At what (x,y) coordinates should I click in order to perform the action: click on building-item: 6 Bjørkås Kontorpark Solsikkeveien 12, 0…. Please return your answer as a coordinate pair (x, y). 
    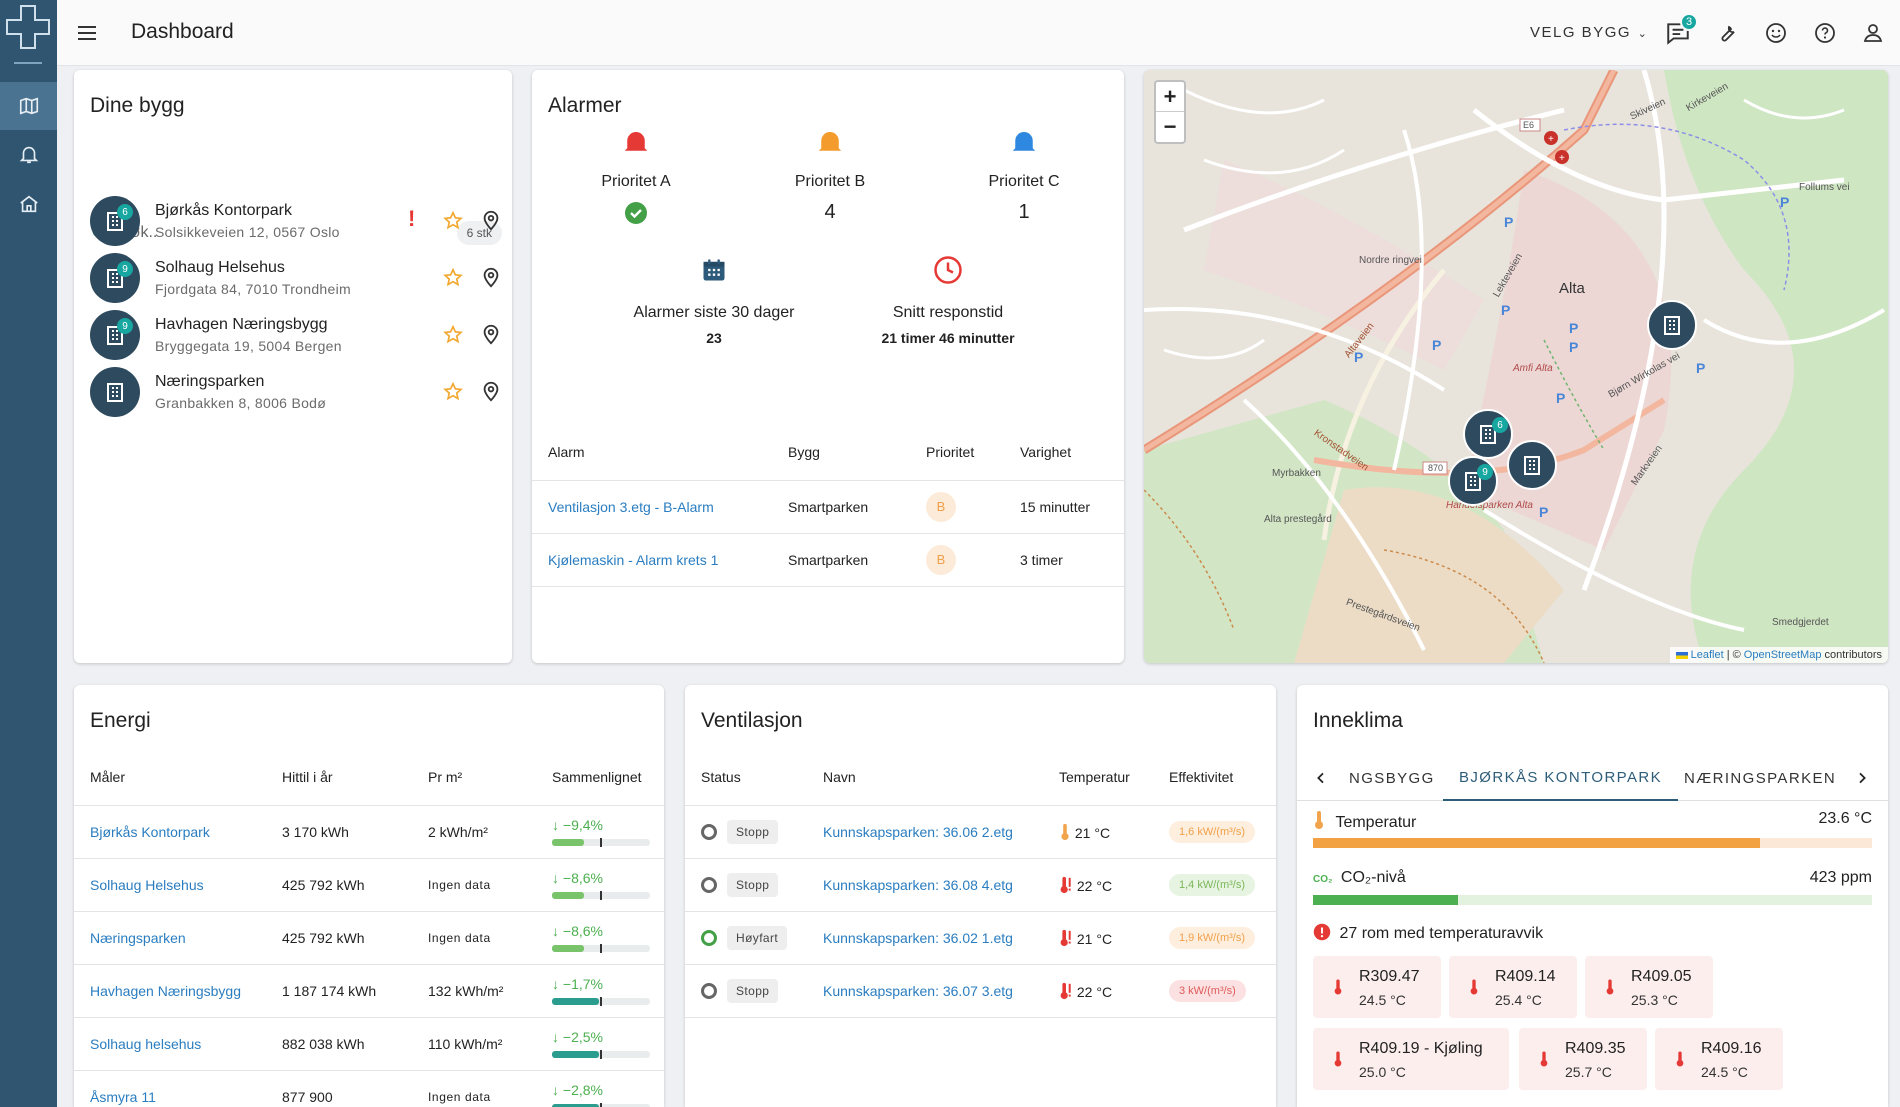
    Looking at the image, I should click on (300, 222).